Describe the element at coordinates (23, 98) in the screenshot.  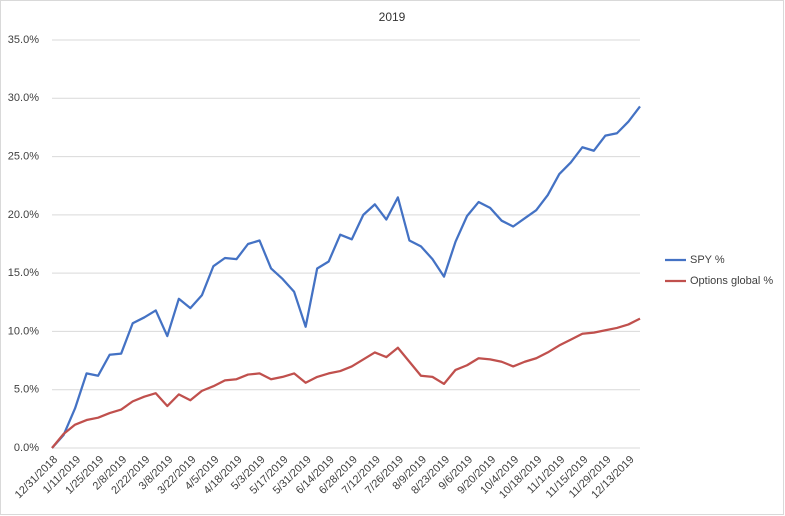
I see `y-tick-label: 30.0%` at that location.